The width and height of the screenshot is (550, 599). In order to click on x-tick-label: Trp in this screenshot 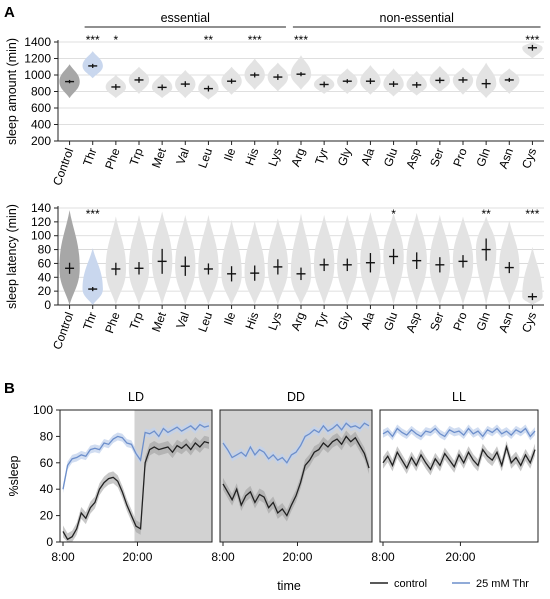, I will do `click(136, 157)`.